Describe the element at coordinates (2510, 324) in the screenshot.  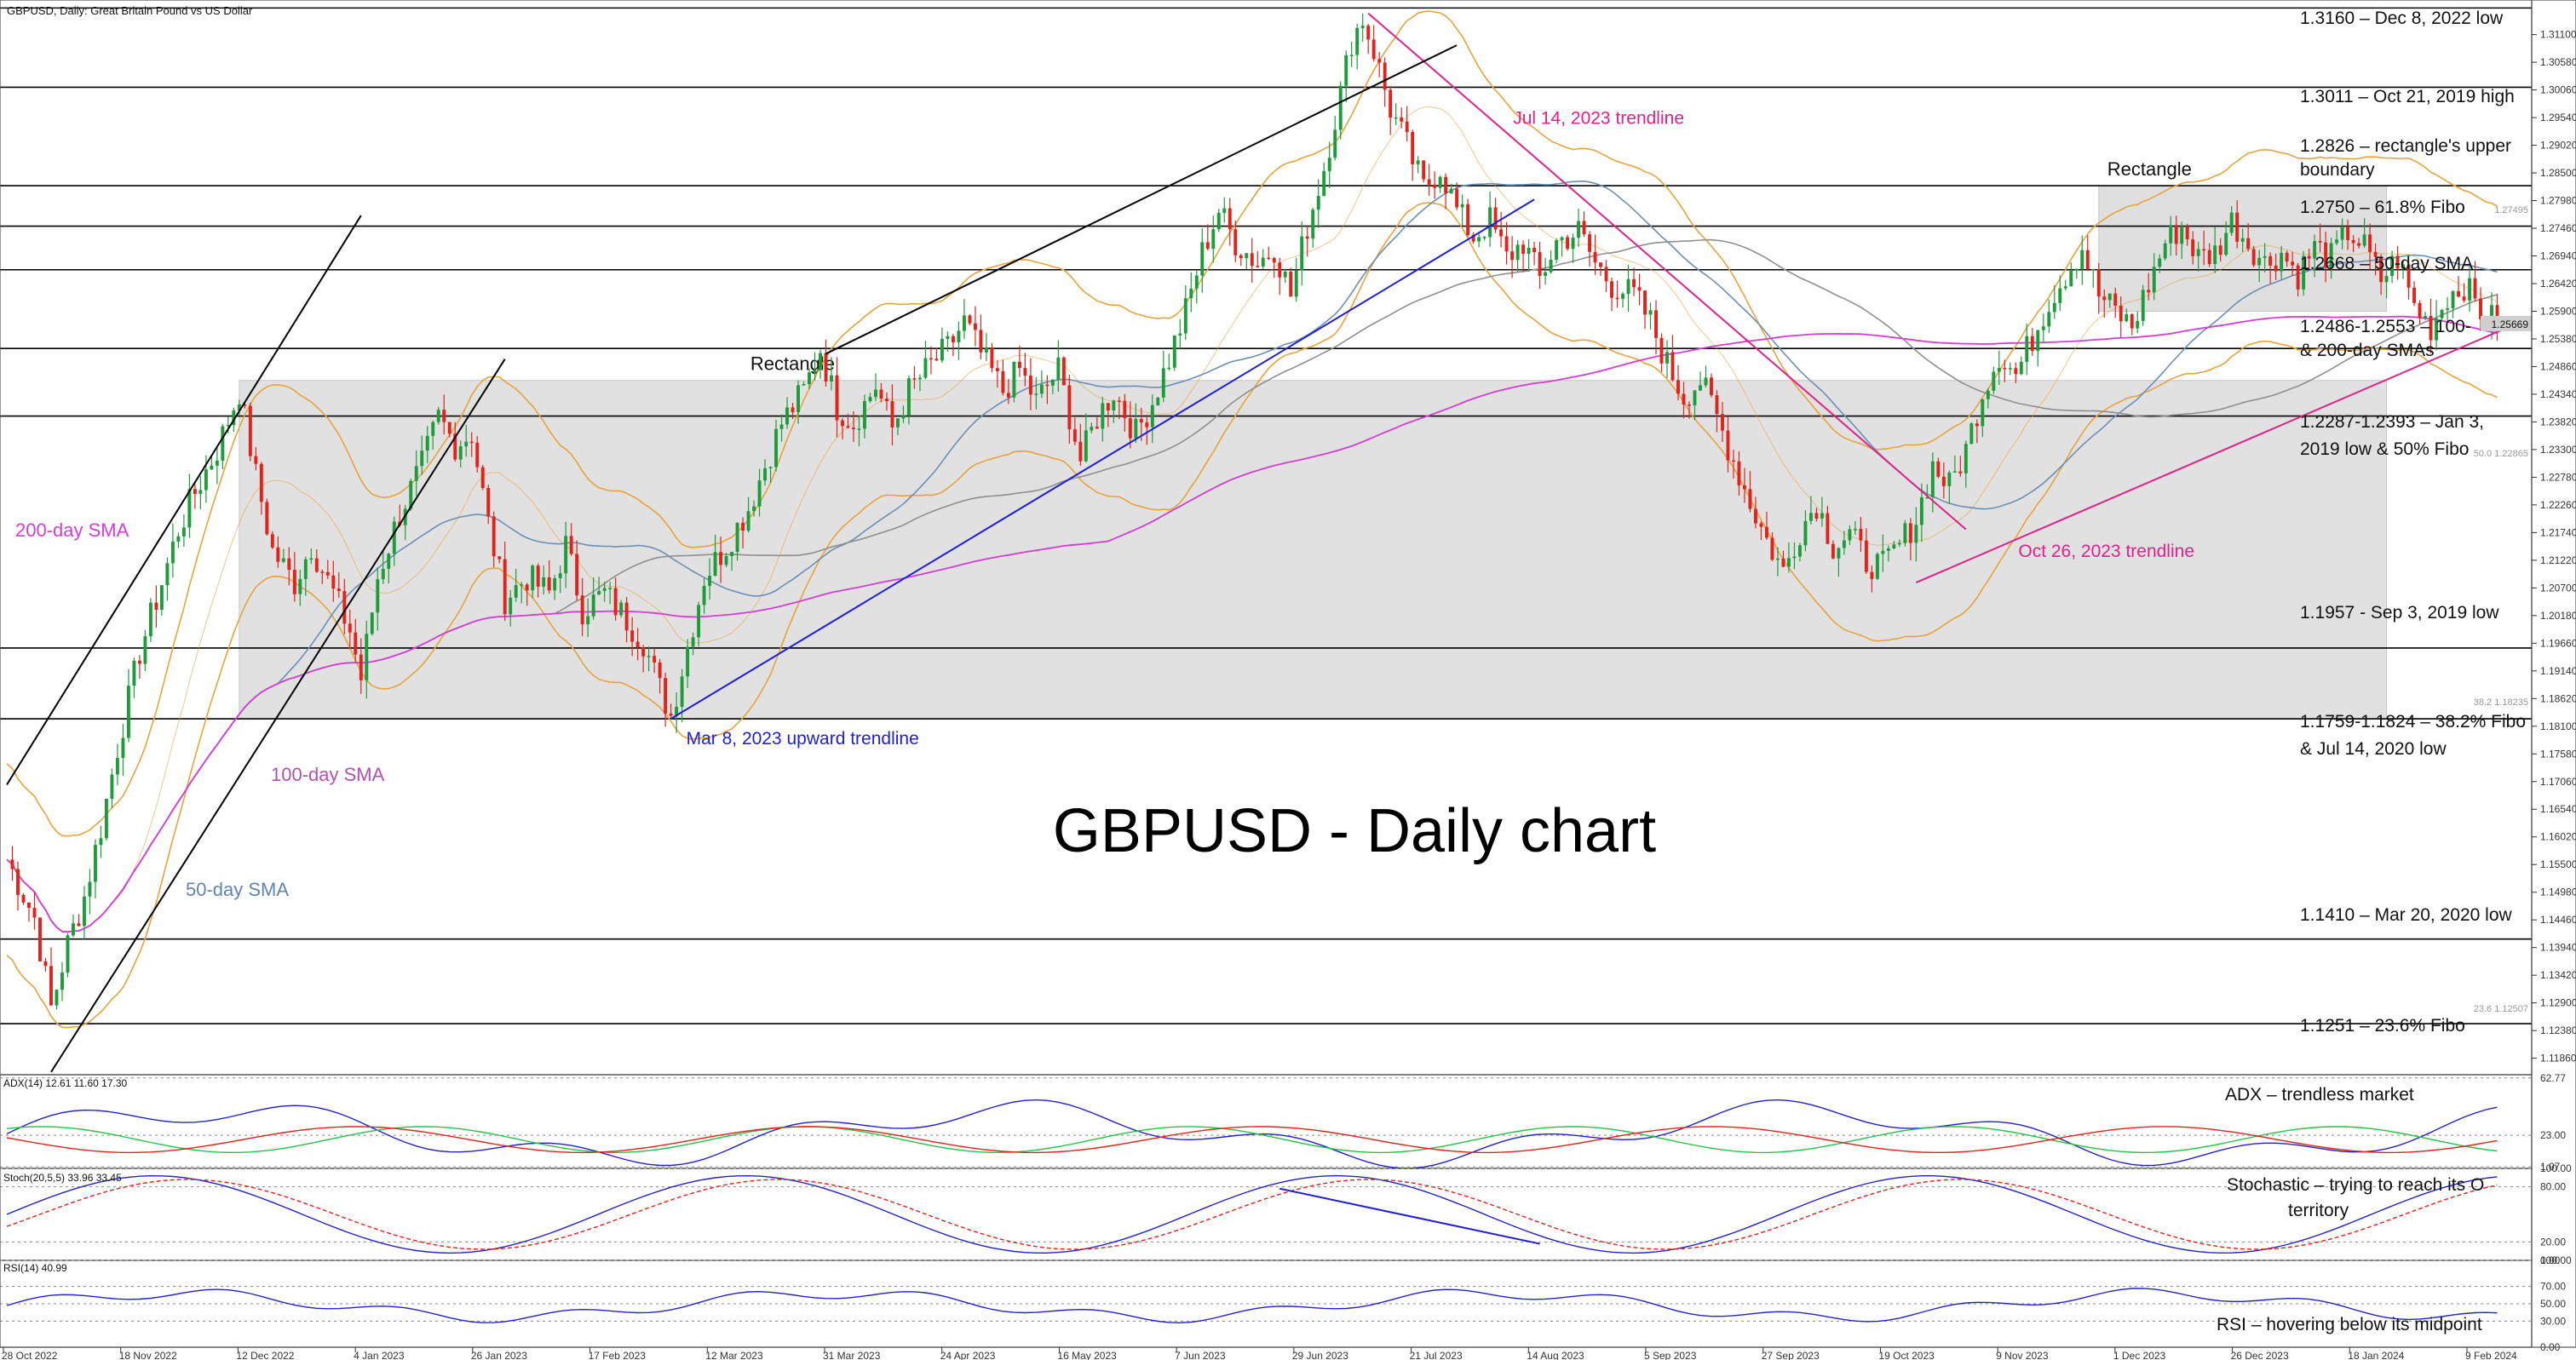
I see `current-price-label: 1.25669` at that location.